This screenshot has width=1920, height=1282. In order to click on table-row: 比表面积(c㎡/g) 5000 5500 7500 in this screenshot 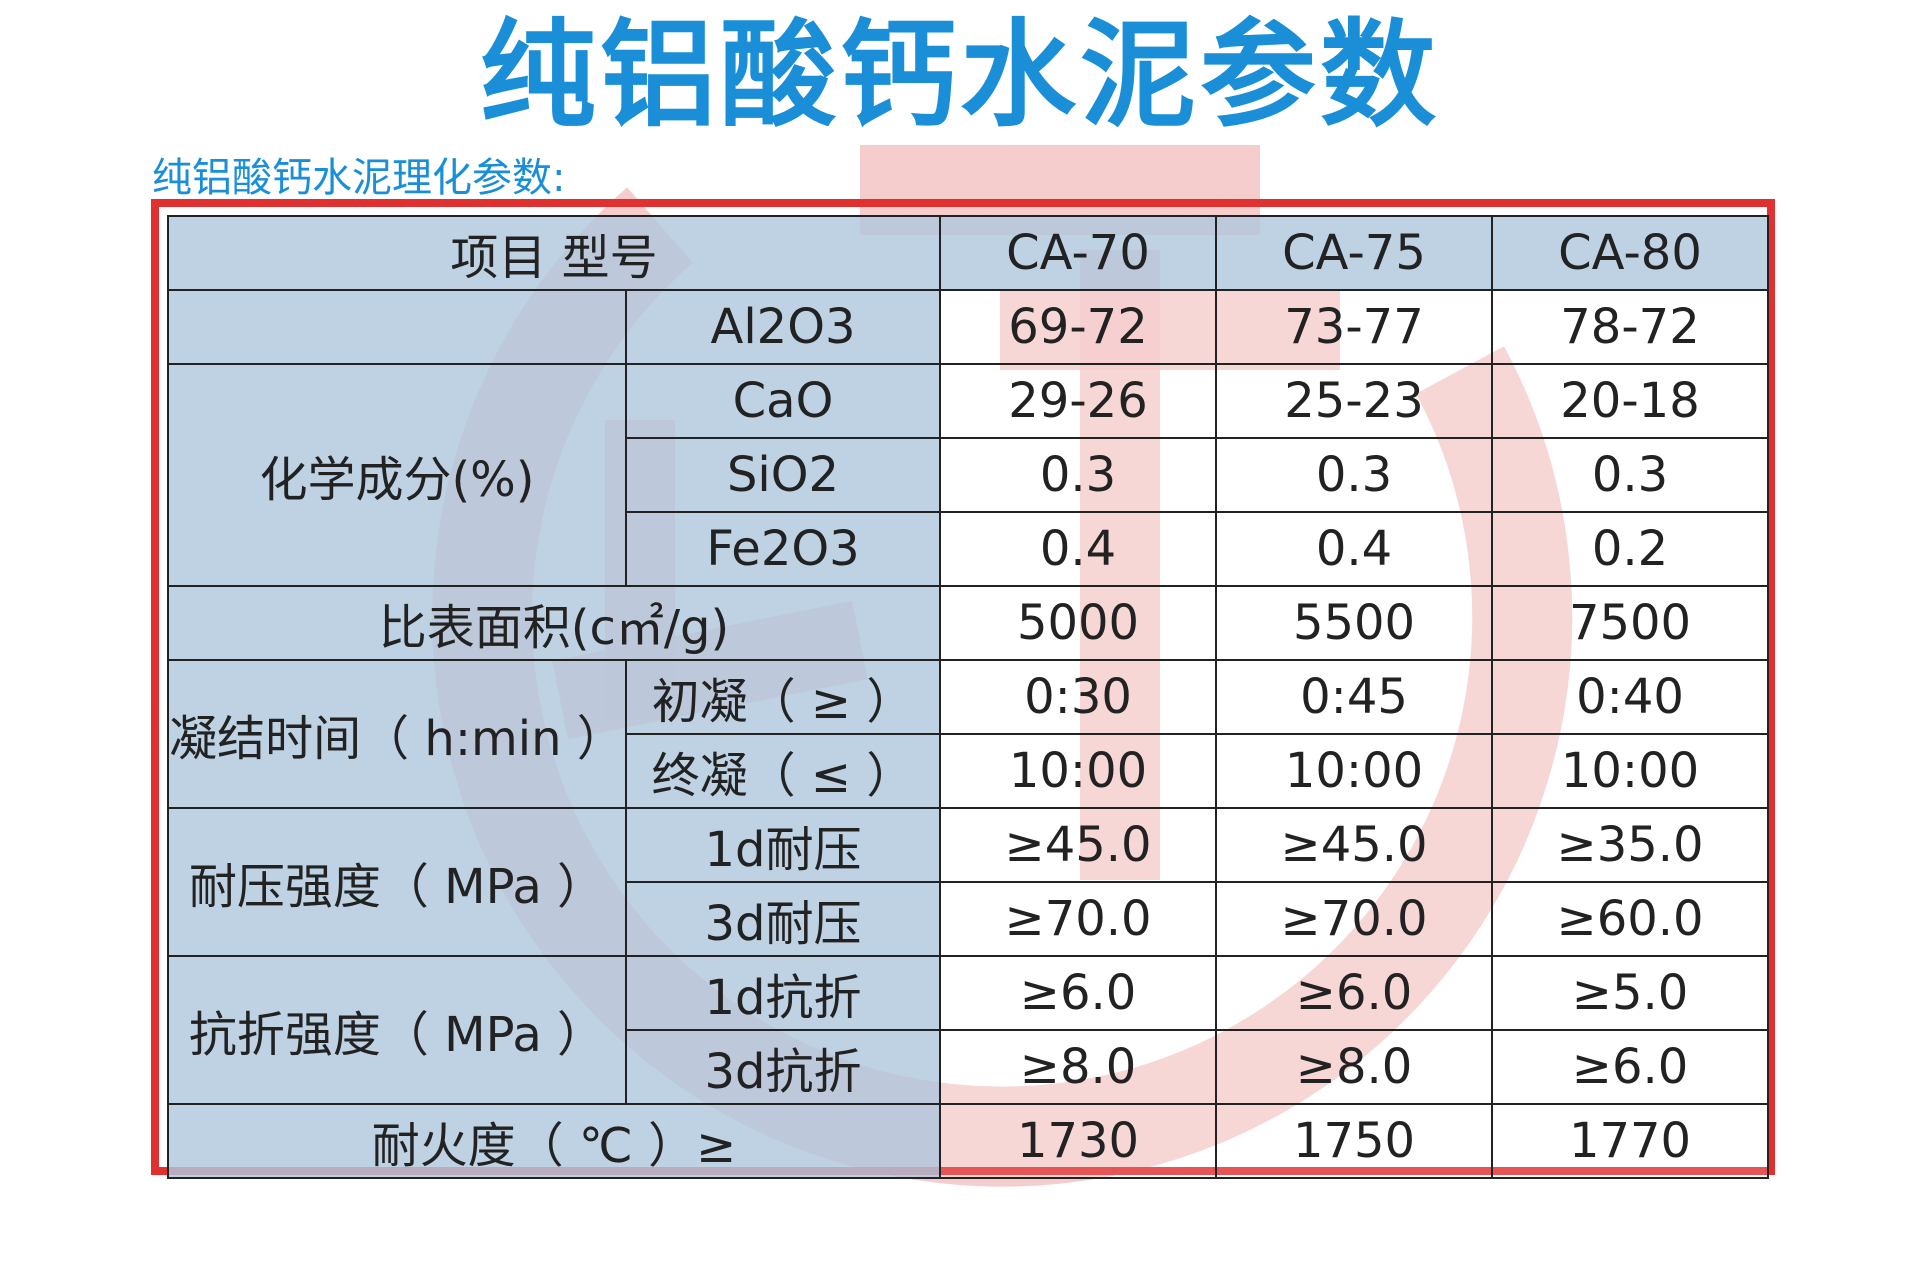, I will do `click(968, 623)`.